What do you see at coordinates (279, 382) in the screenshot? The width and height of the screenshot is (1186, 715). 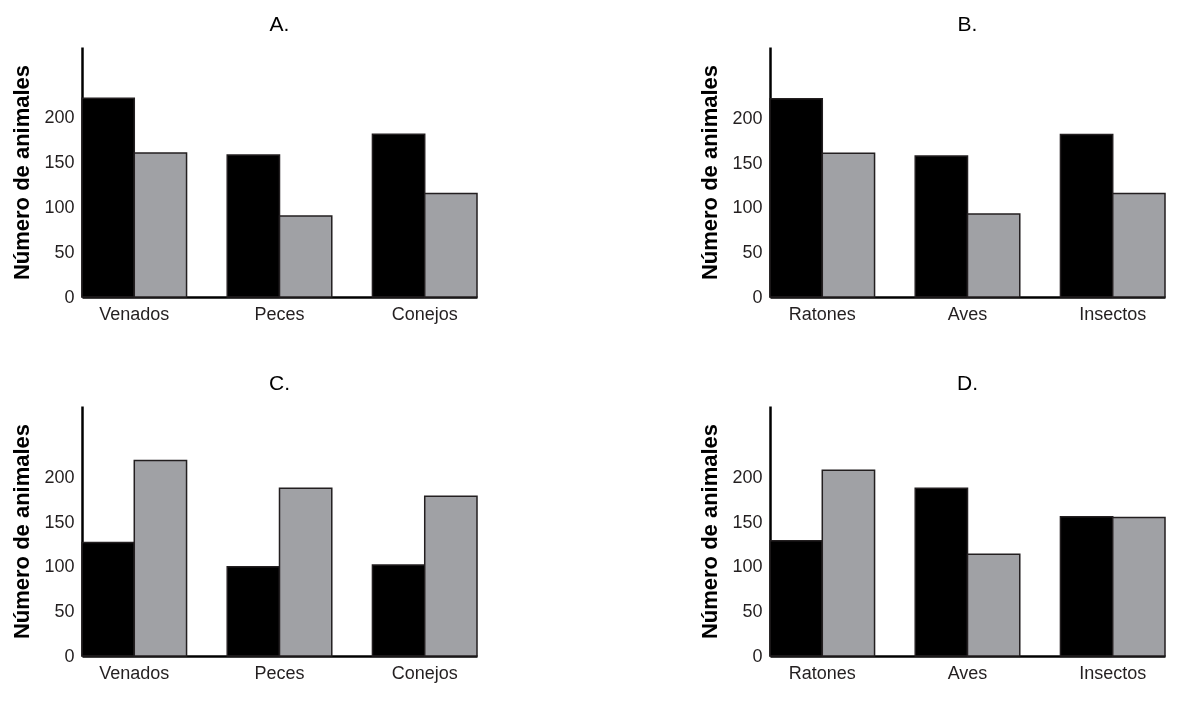 I see `chart-title: C.` at bounding box center [279, 382].